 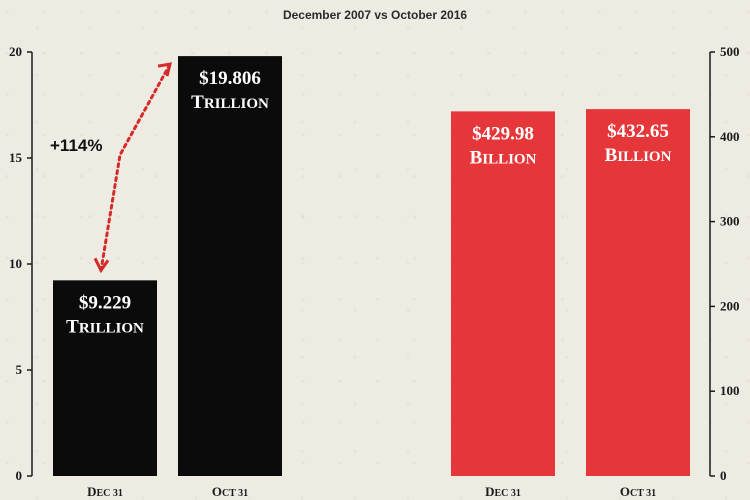 What do you see at coordinates (101, 265) in the screenshot?
I see `arrowhead-down-icon` at bounding box center [101, 265].